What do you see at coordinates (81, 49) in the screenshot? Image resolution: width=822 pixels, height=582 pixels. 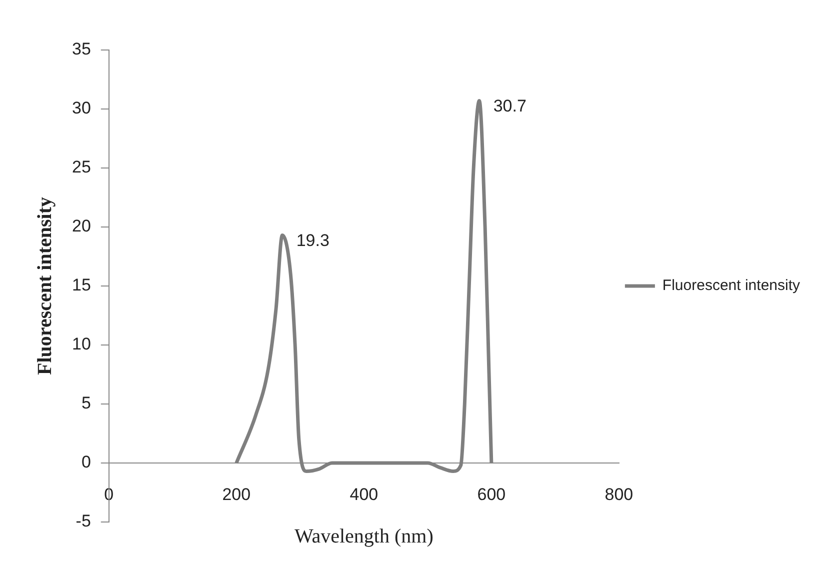 I see `y-tick-label: 35` at bounding box center [81, 49].